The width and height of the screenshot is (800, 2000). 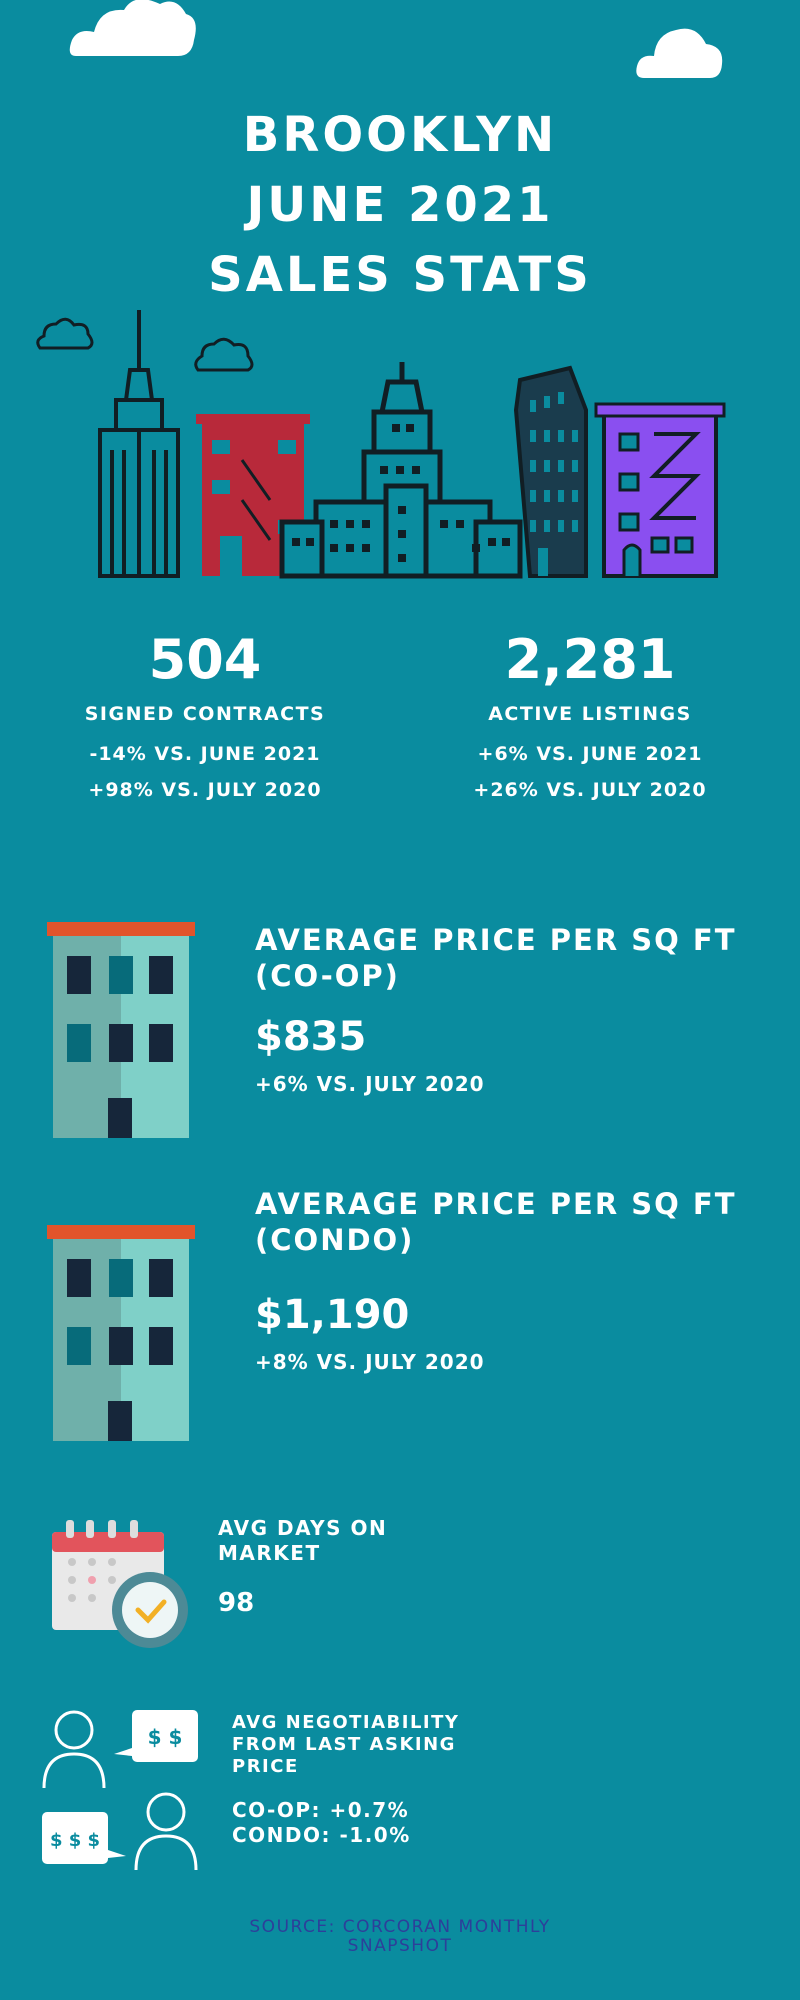 I want to click on condo-heading-line1: AVERAGE PRICE PER SQ FT, so click(x=496, y=1204).